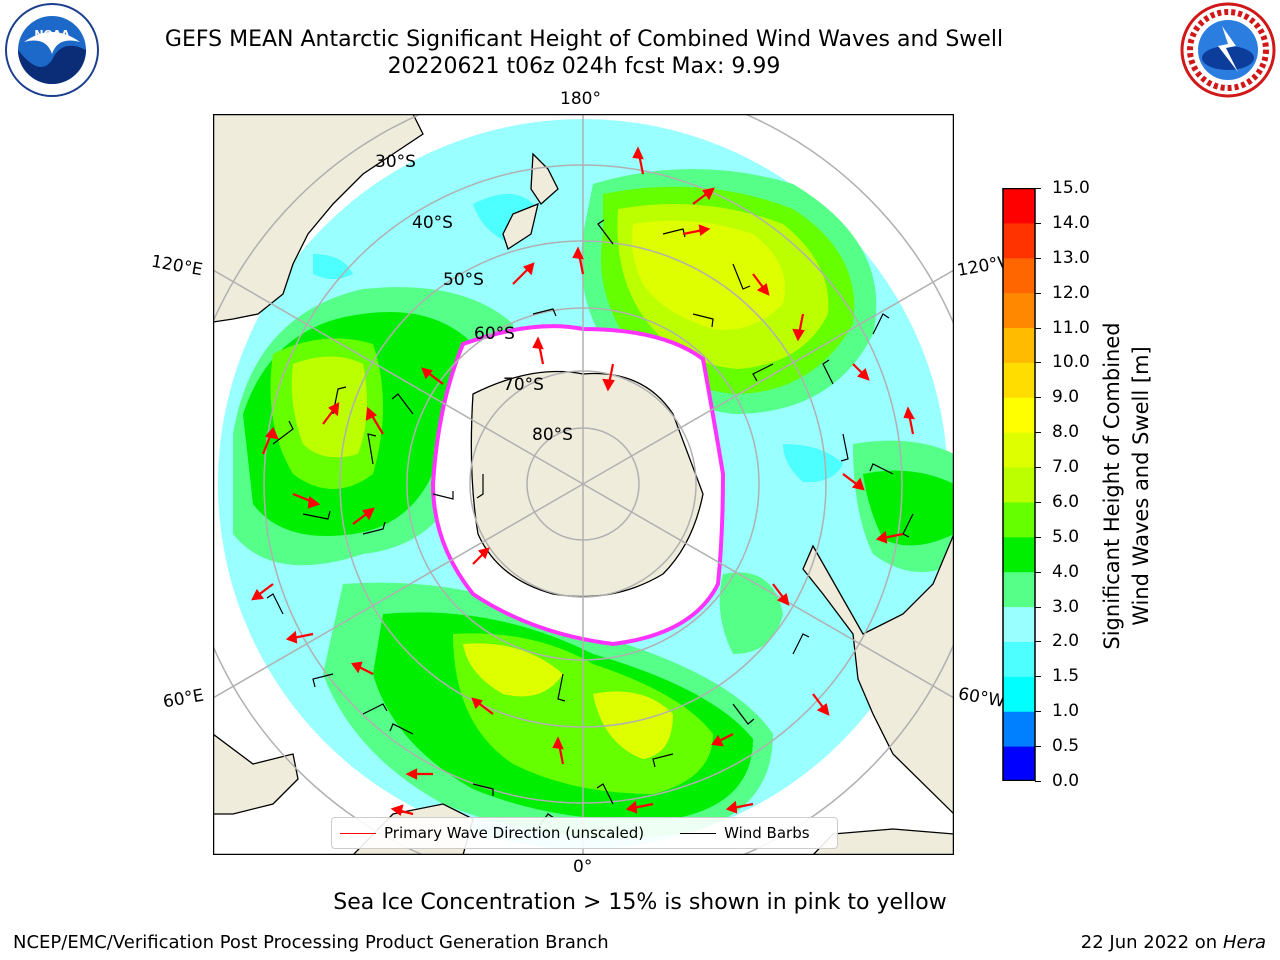  Describe the element at coordinates (698, 833) in the screenshot. I see `wind-barb-legend-swatch` at that location.